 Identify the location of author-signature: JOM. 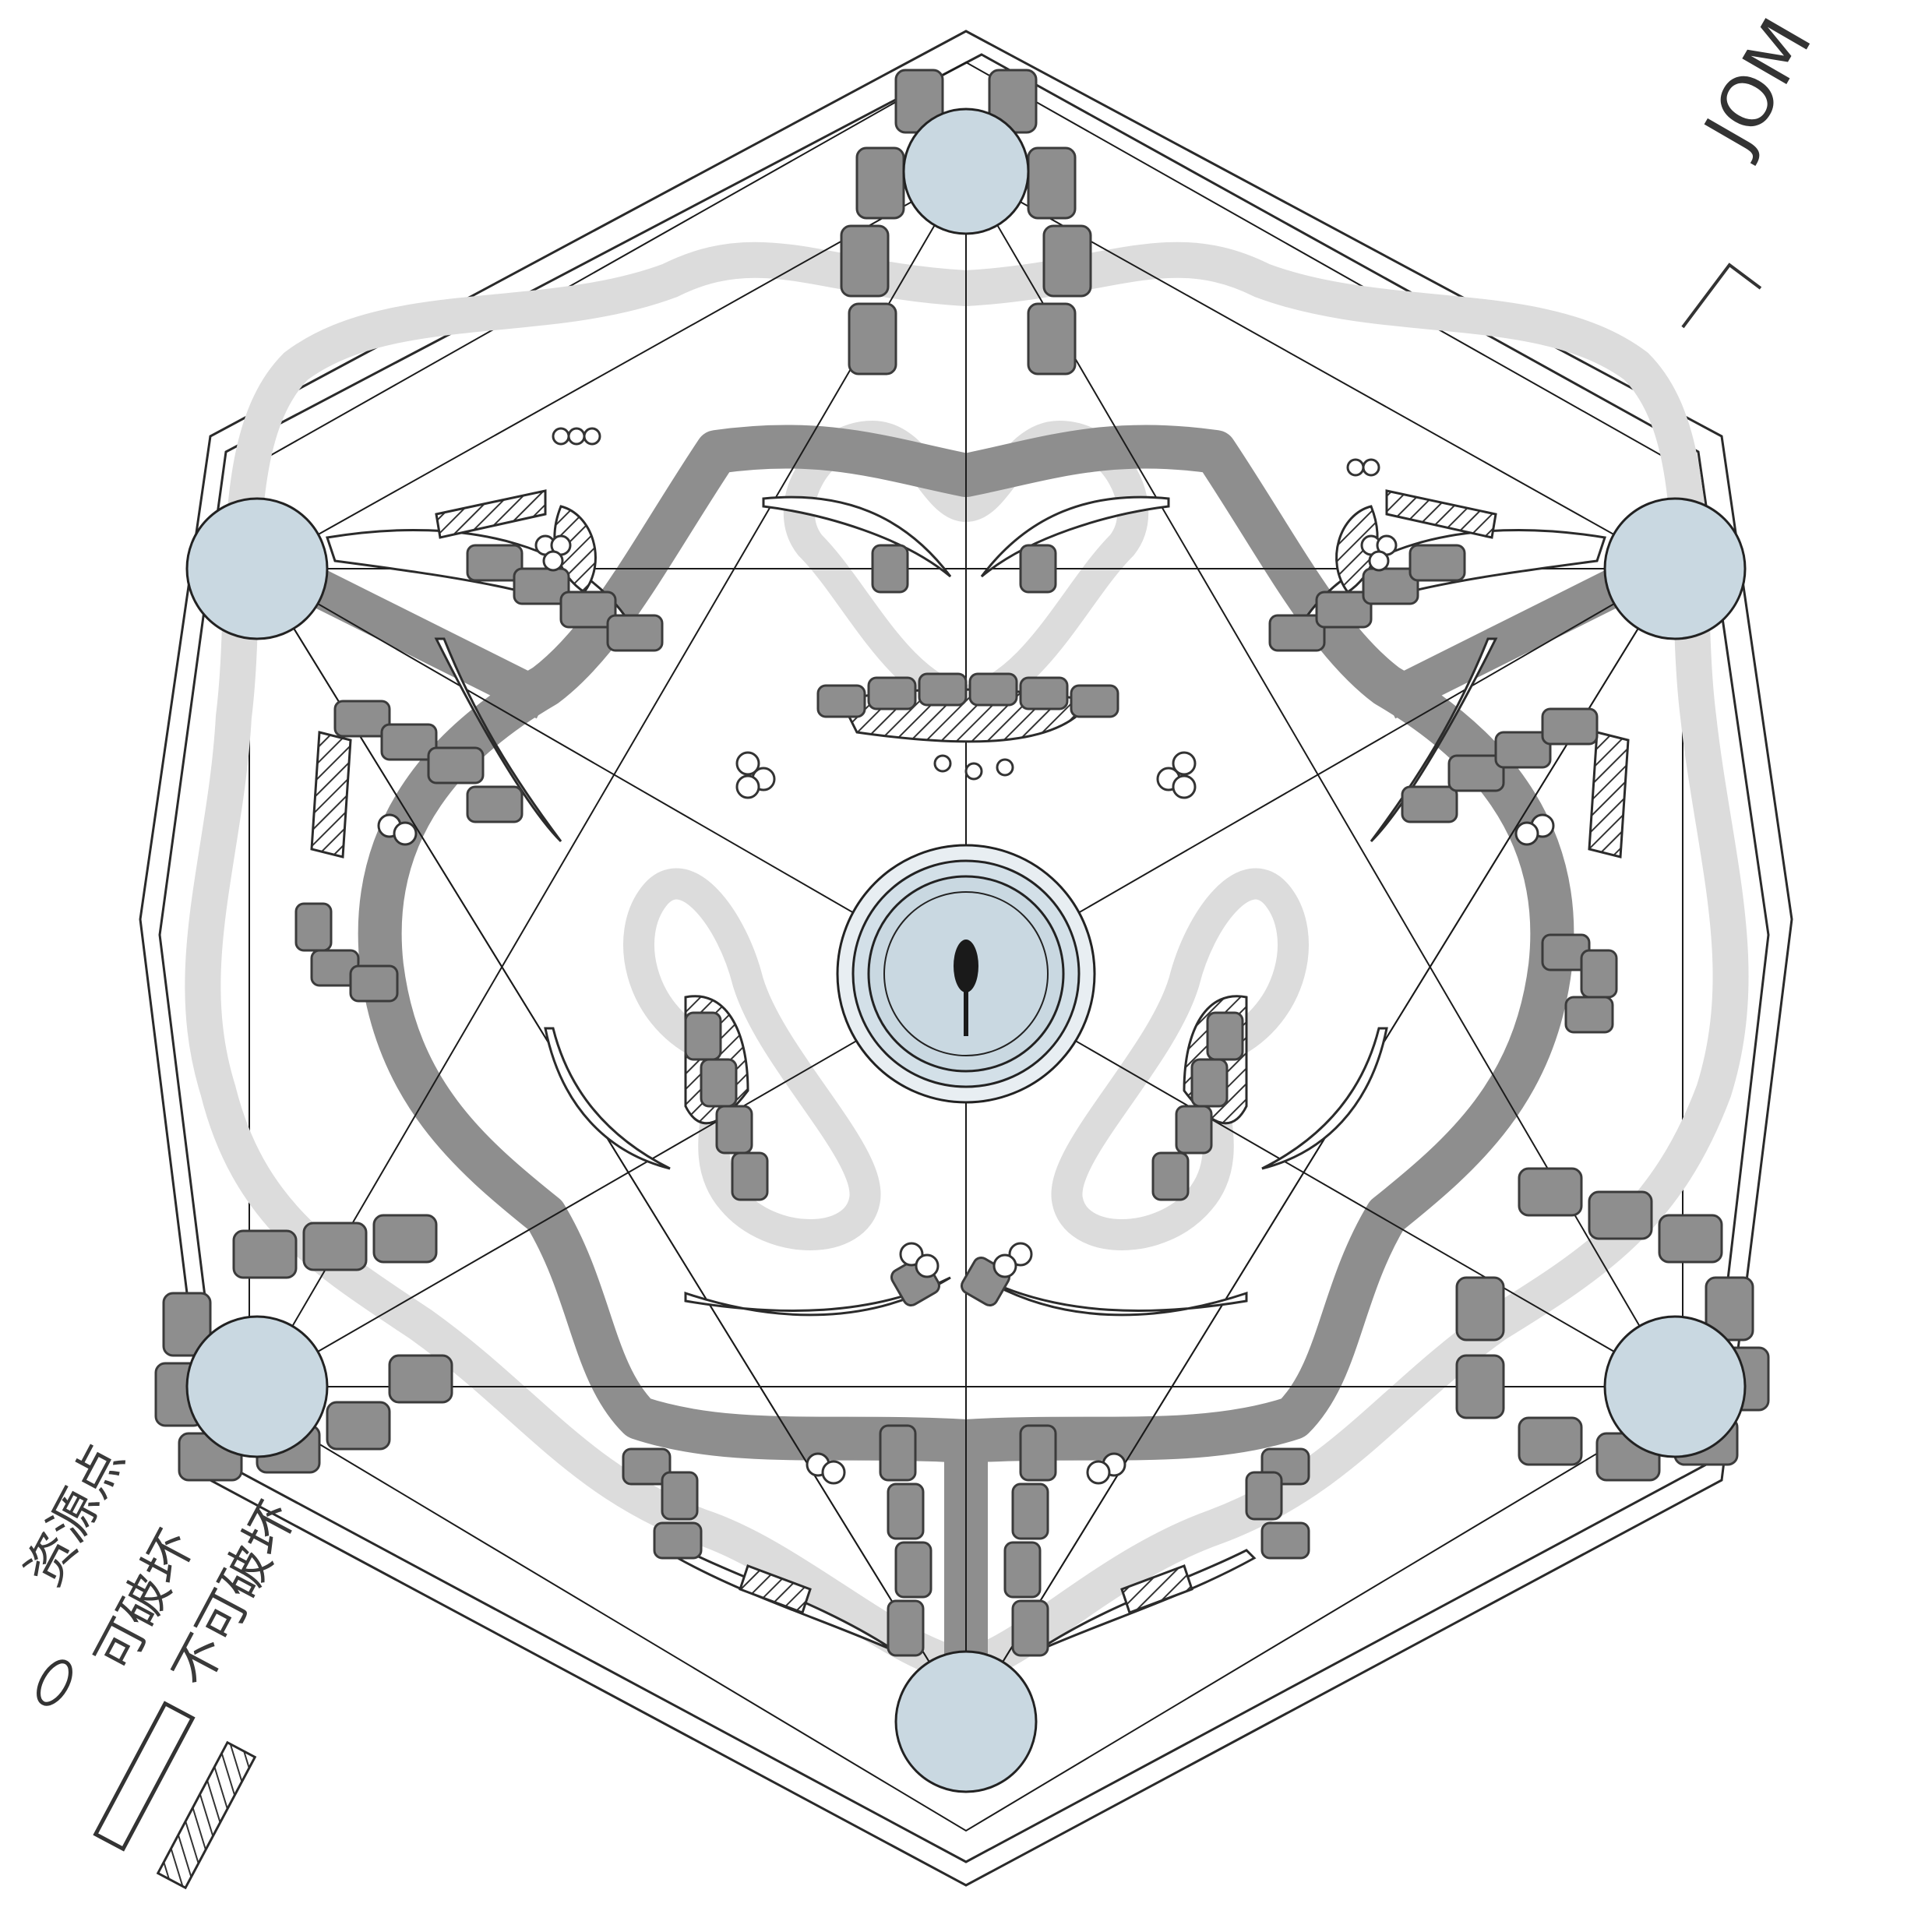
(1755, 167).